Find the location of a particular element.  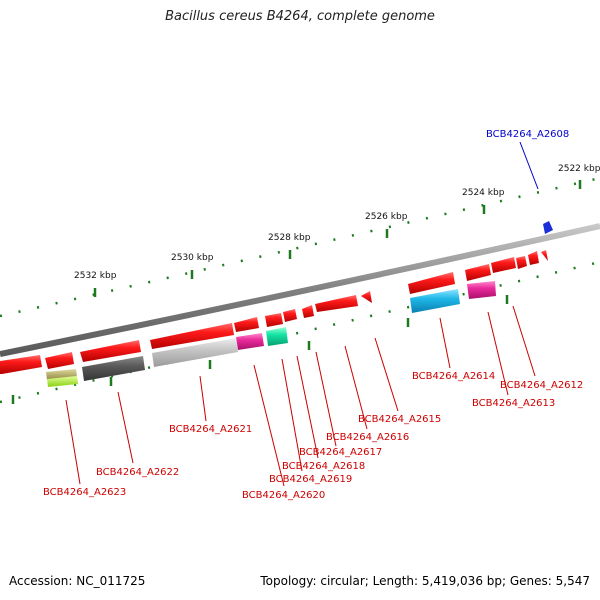

gene-label-a2608: BCB4264_A2608 is located at coordinates (527, 134).